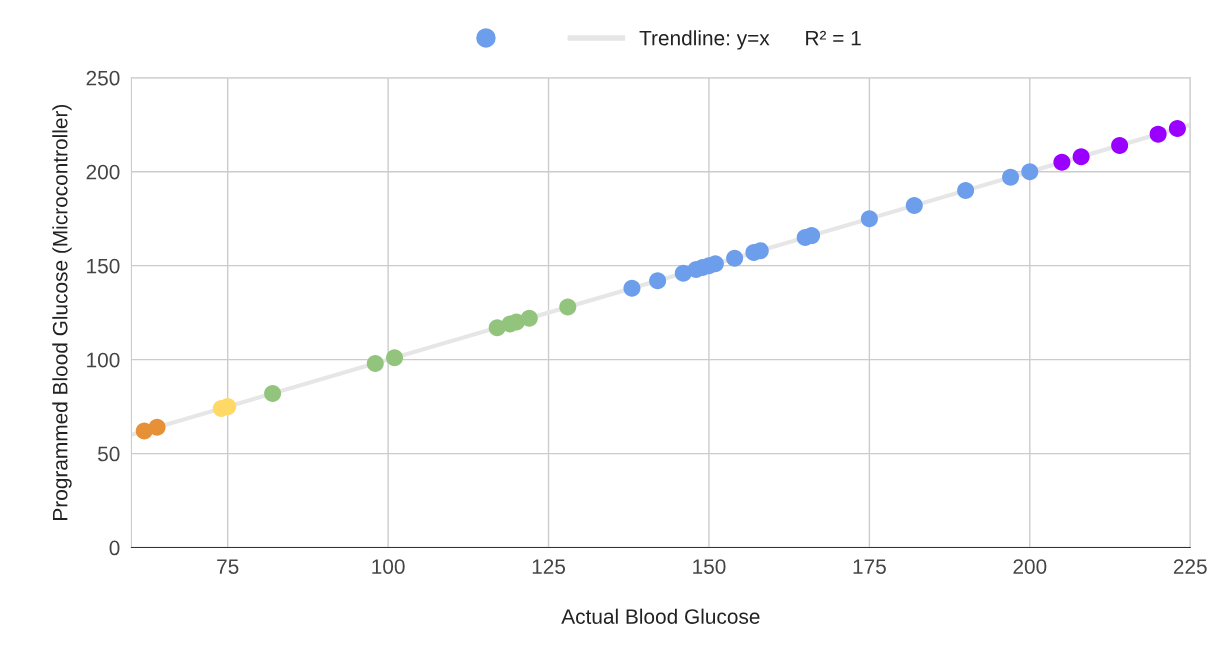  I want to click on y-tick-label: 50, so click(108, 454).